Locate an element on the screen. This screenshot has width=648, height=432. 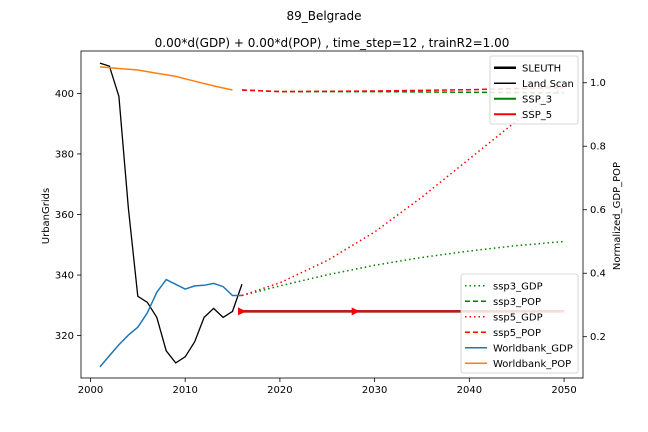
chart-suptitle: 89_Belgrade is located at coordinates (323, 16).